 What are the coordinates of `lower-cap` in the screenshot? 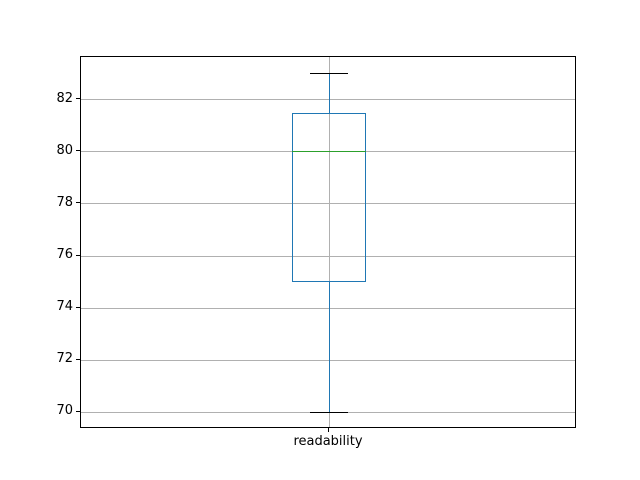 It's located at (329, 412).